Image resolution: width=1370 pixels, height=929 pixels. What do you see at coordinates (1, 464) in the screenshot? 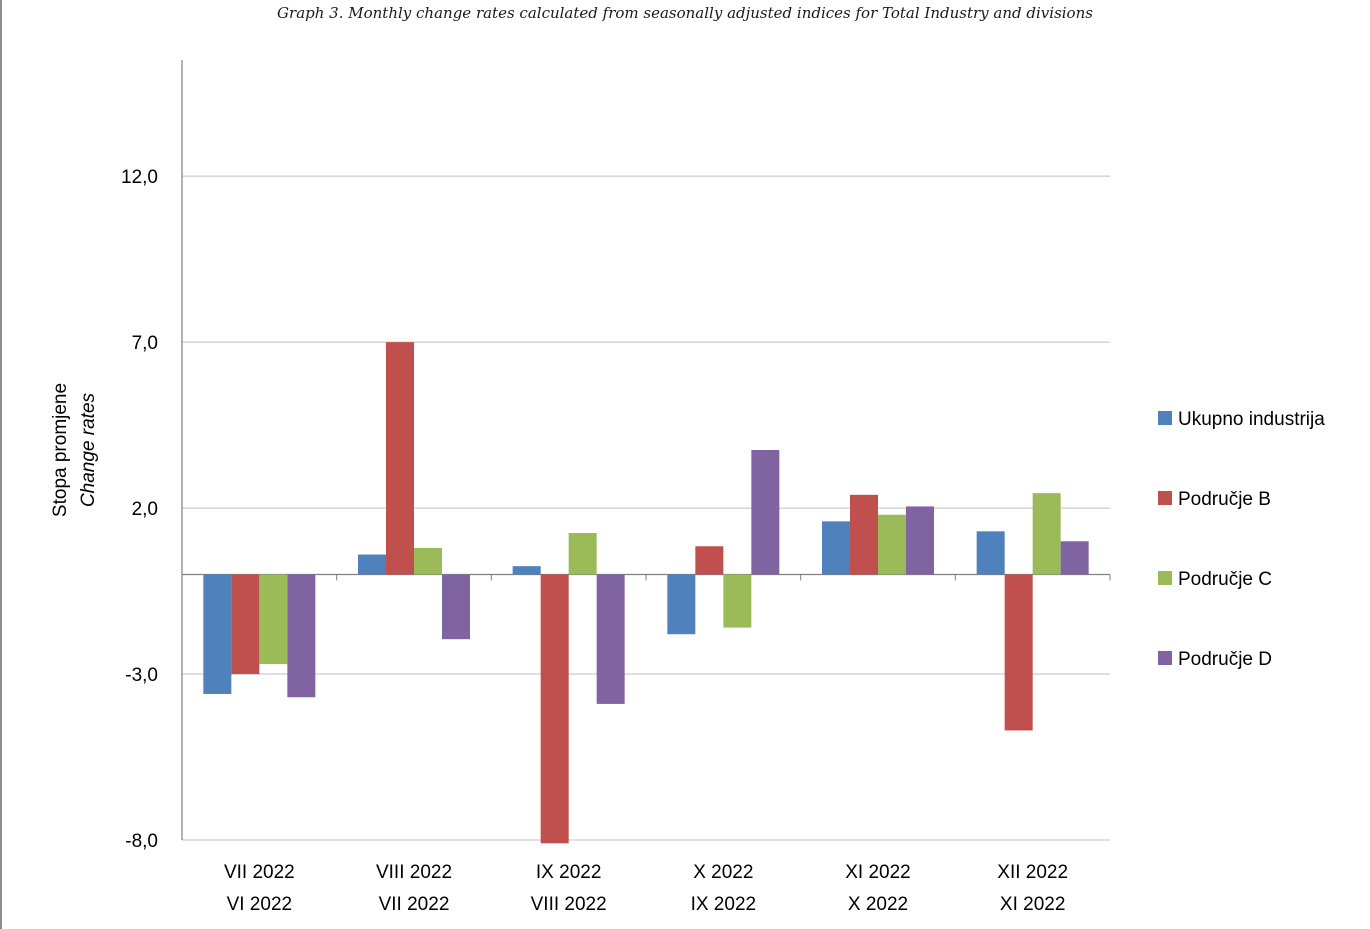
I see `frame-left-border` at bounding box center [1, 464].